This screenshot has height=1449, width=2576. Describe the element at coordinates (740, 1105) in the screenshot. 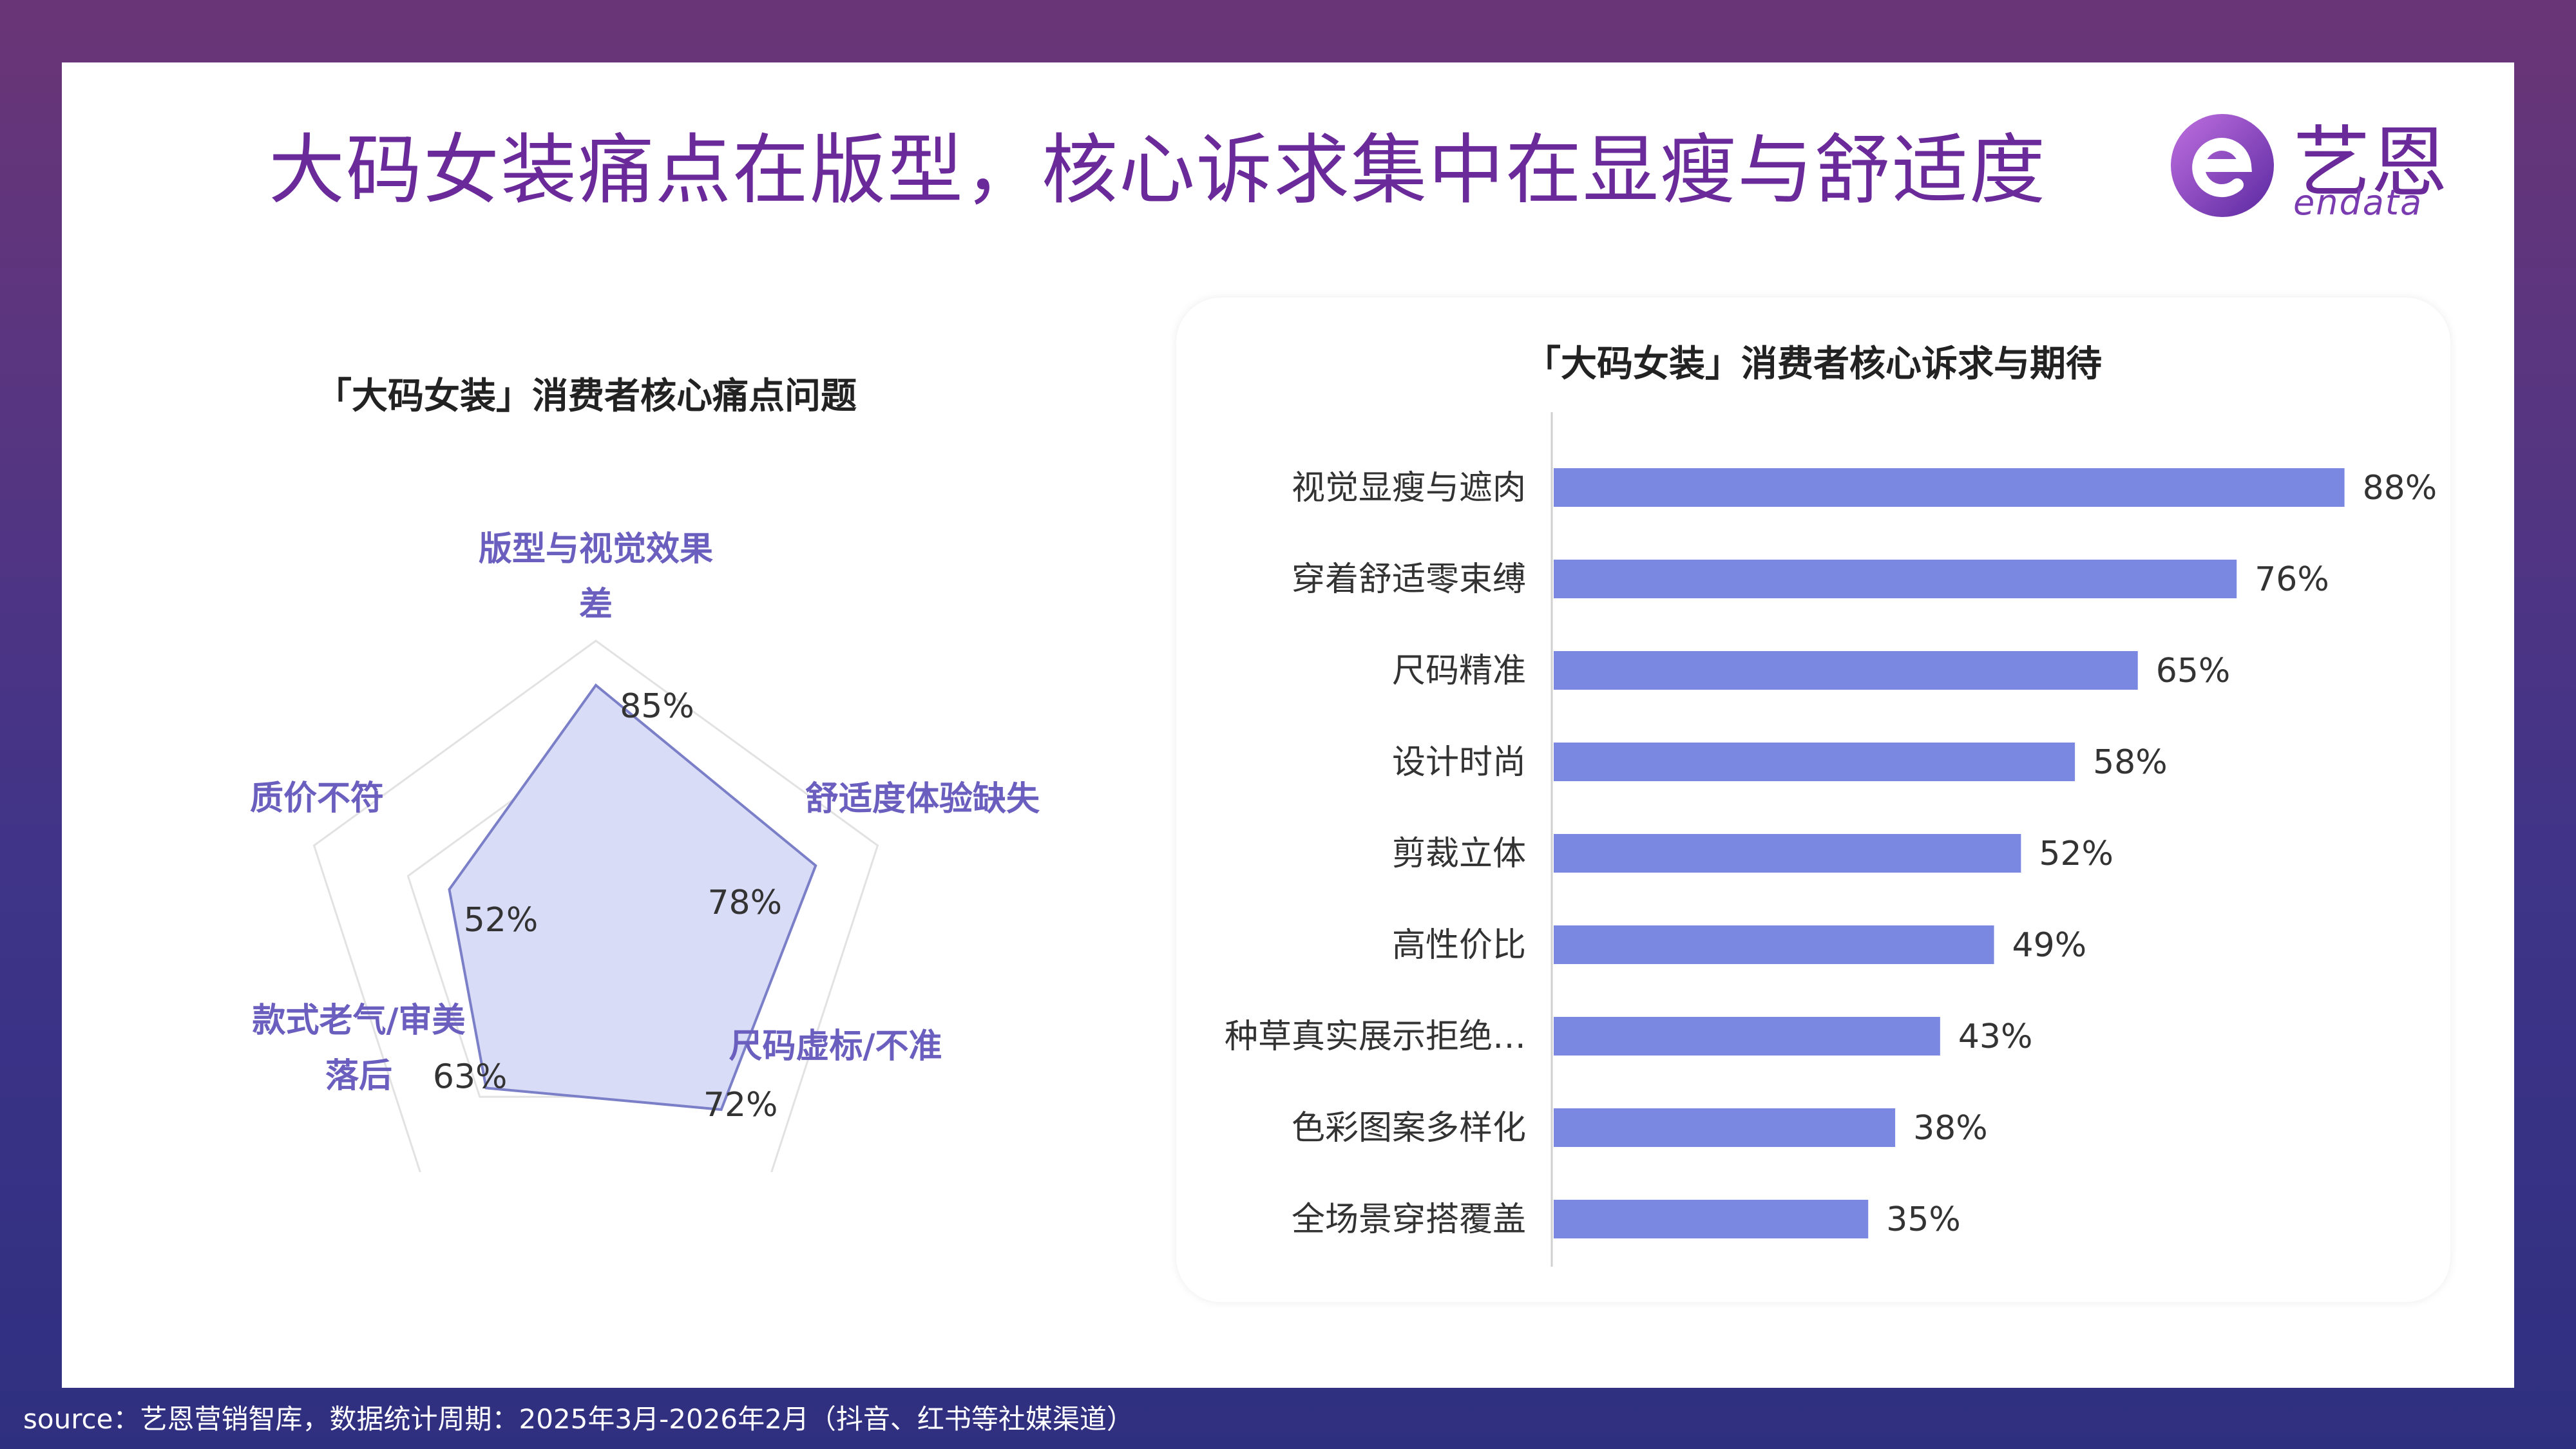

I see `radar-value-label: 72%` at that location.